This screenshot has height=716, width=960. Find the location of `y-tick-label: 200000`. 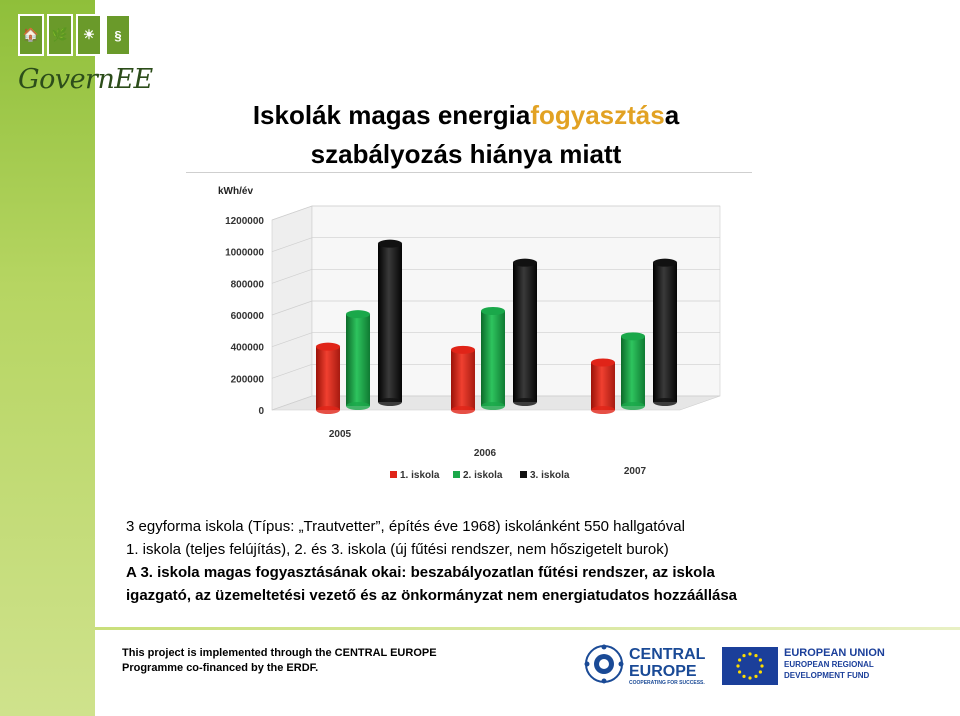

y-tick-label: 200000 is located at coordinates (248, 379).